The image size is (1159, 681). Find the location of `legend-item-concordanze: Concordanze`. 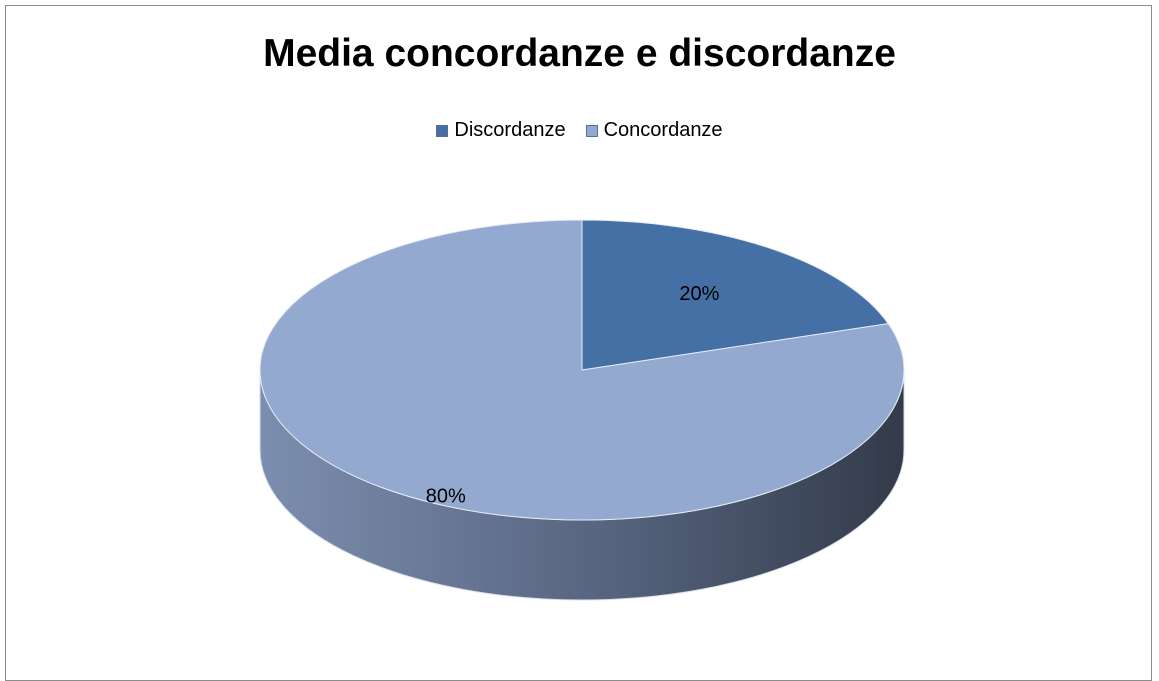

legend-item-concordanze: Concordanze is located at coordinates (654, 130).